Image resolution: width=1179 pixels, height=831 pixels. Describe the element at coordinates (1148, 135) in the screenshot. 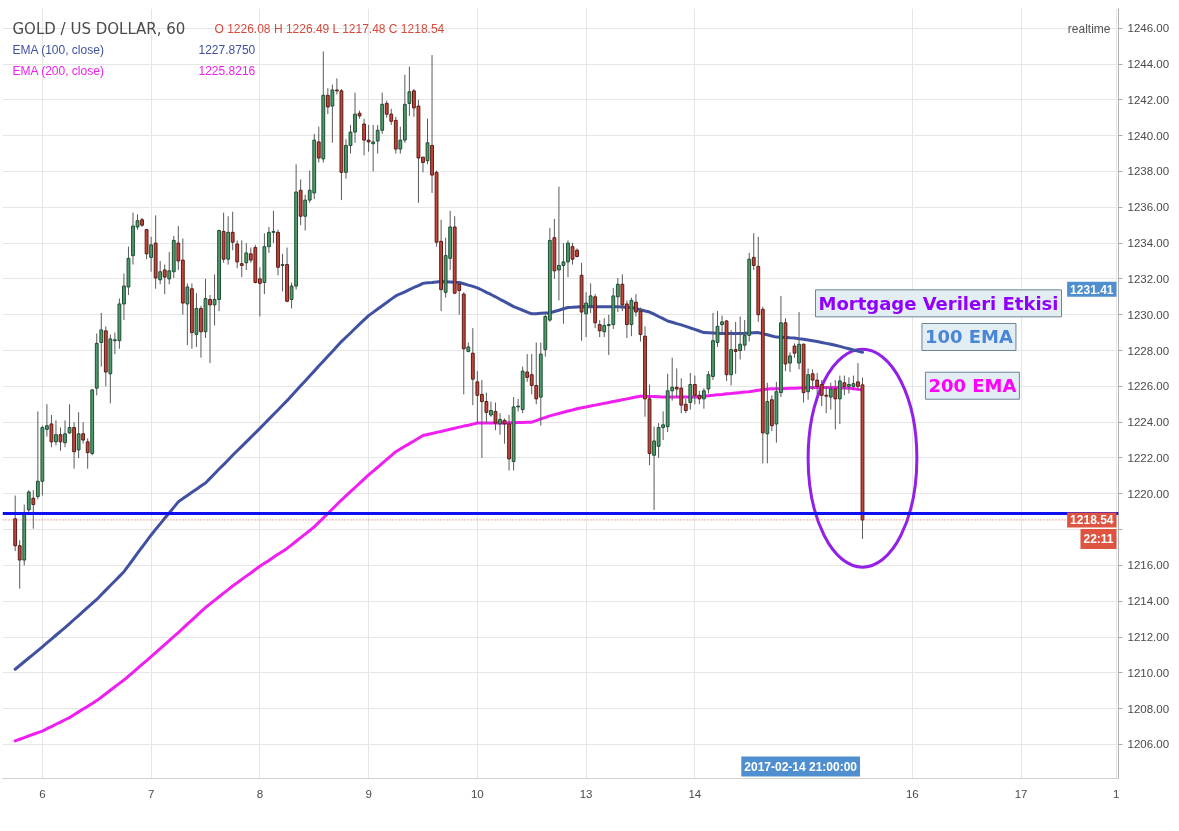

I see `y-tick-label: 1240.00` at that location.